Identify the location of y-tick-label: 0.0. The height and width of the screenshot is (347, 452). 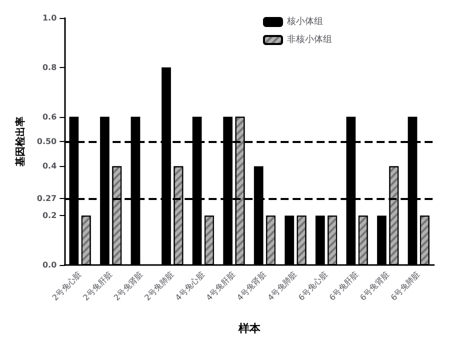
(50, 265).